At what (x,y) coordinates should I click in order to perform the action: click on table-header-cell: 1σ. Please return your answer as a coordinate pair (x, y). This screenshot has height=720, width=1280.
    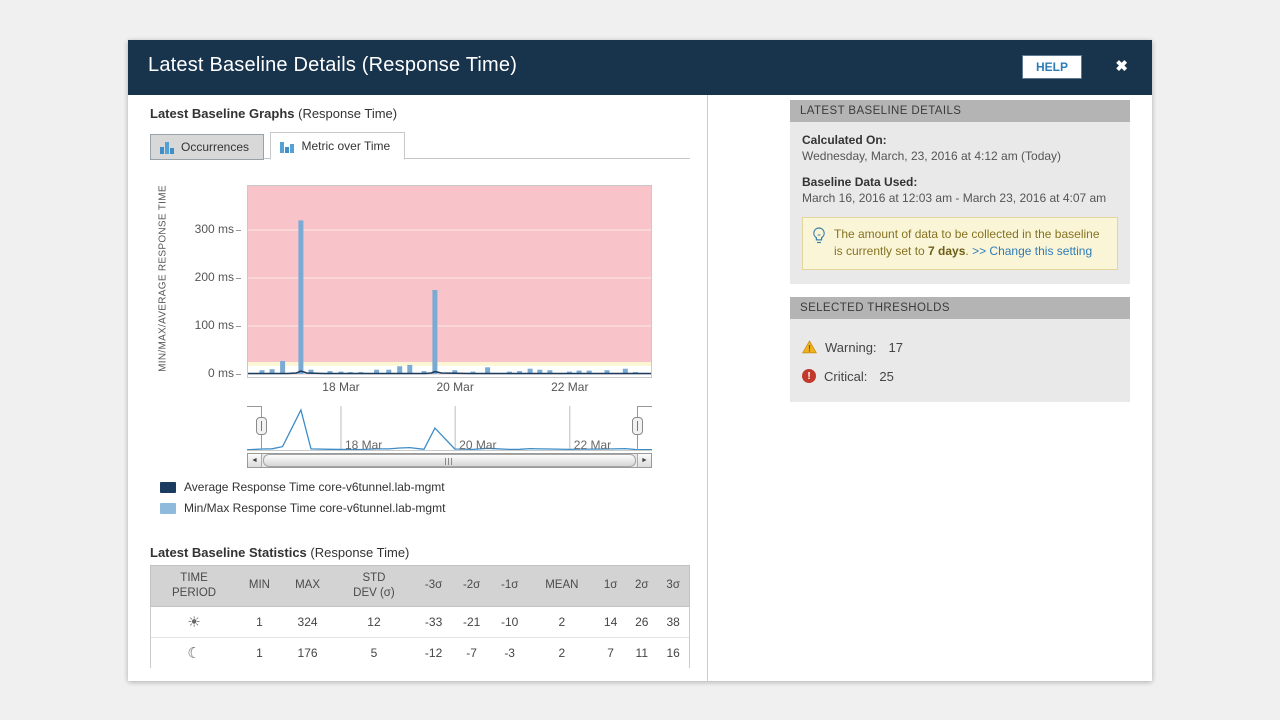
    Looking at the image, I should click on (611, 586).